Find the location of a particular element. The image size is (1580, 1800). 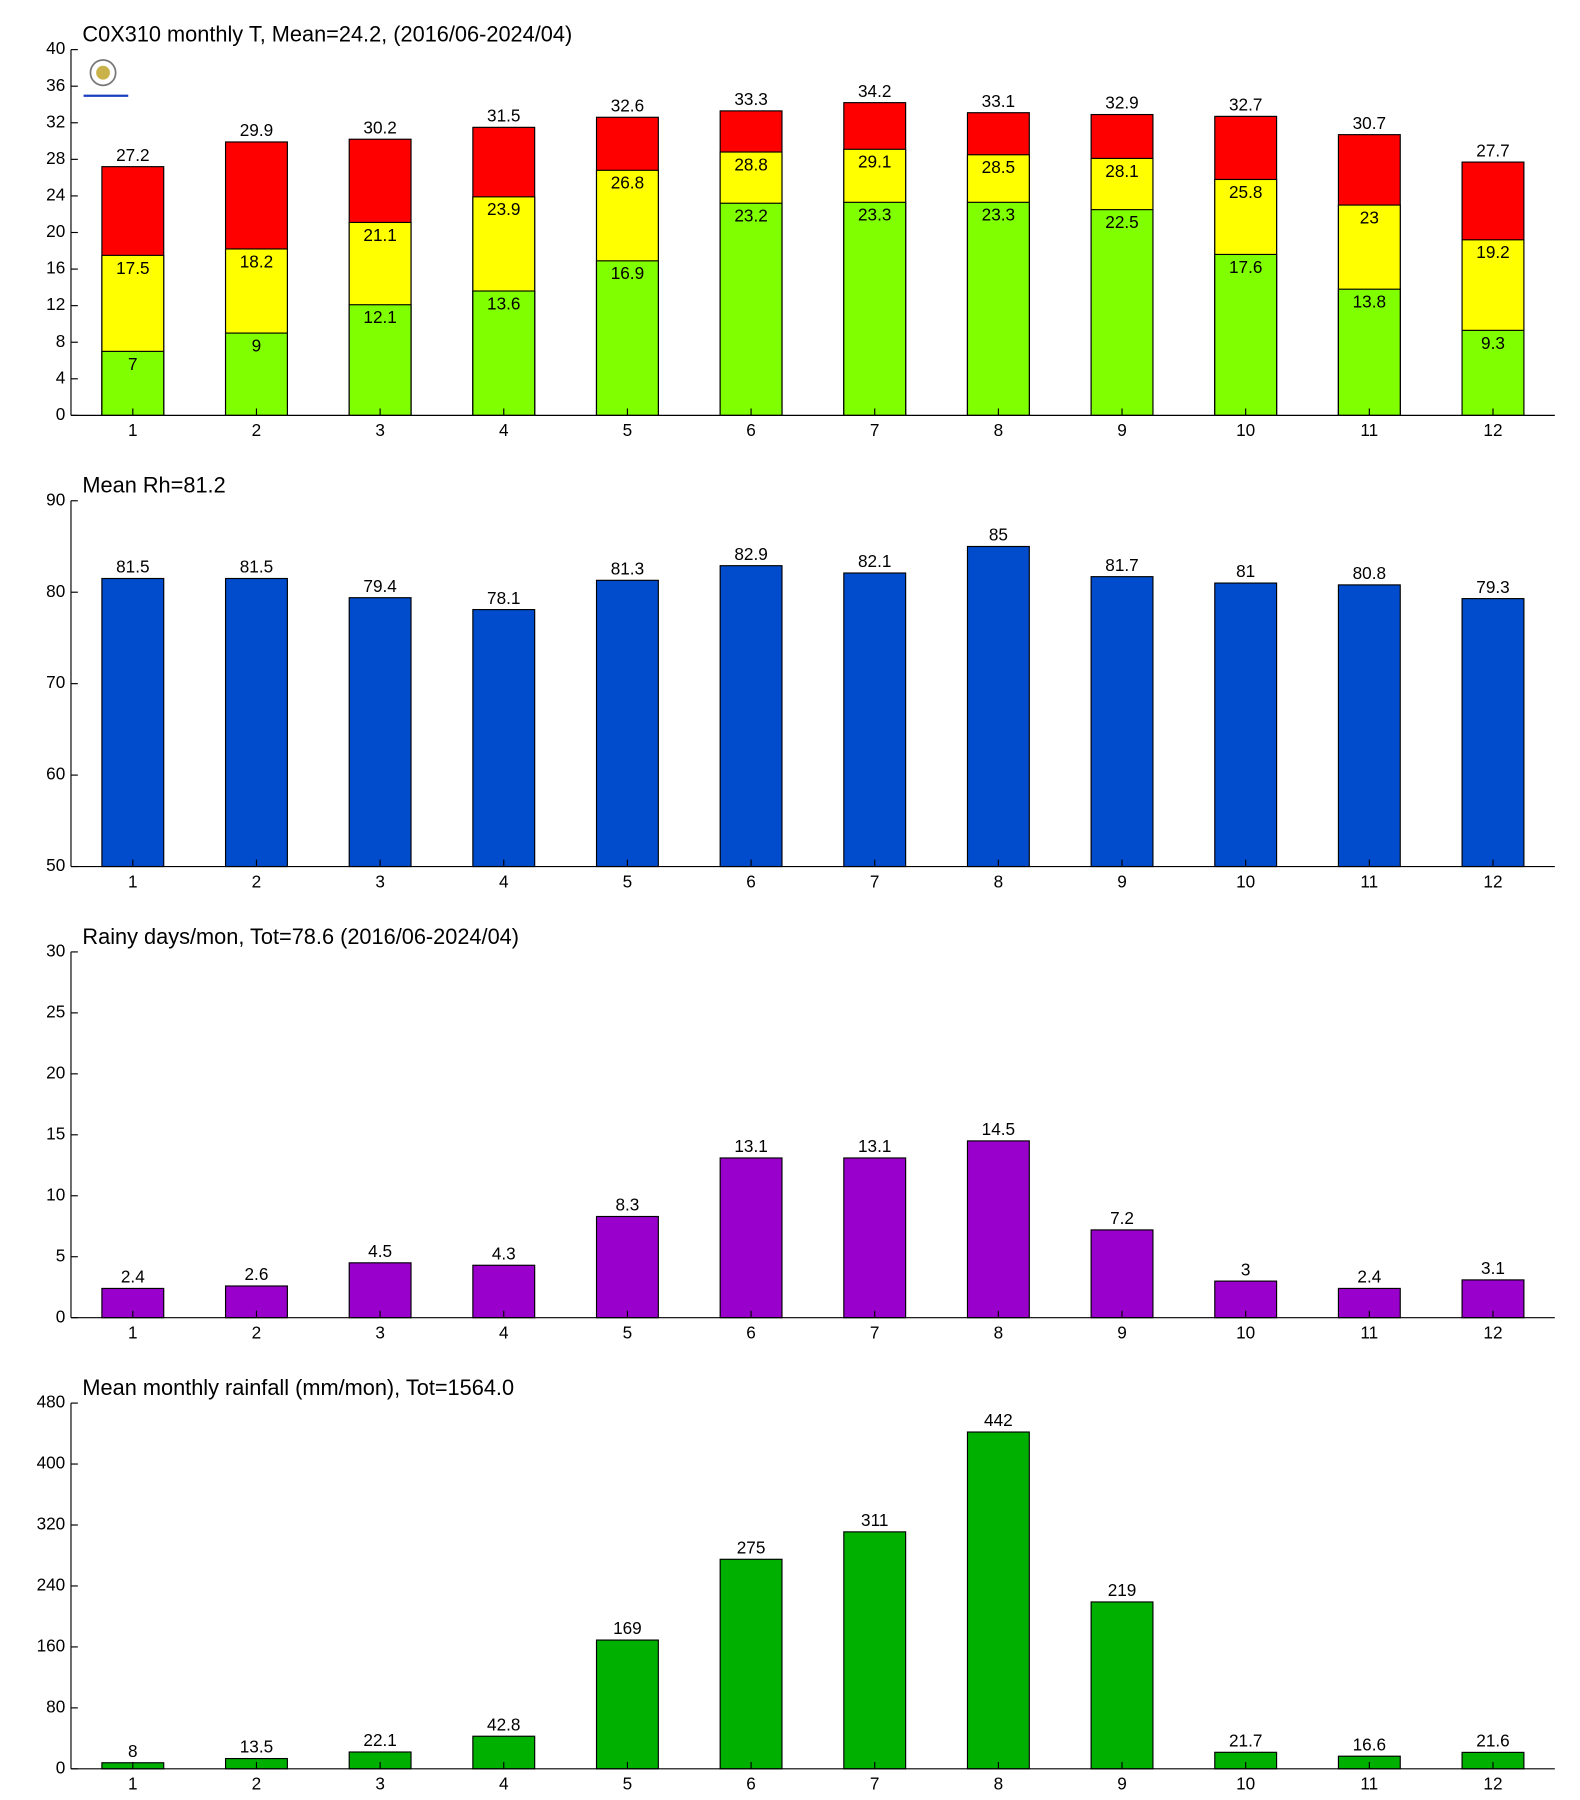

data-label: 85 is located at coordinates (998, 535).